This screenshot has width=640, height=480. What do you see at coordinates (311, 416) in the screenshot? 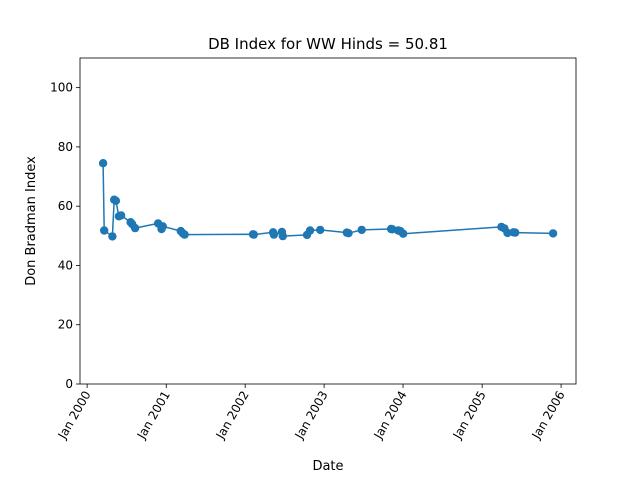
I see `x-tick-label: Jan 2003` at bounding box center [311, 416].